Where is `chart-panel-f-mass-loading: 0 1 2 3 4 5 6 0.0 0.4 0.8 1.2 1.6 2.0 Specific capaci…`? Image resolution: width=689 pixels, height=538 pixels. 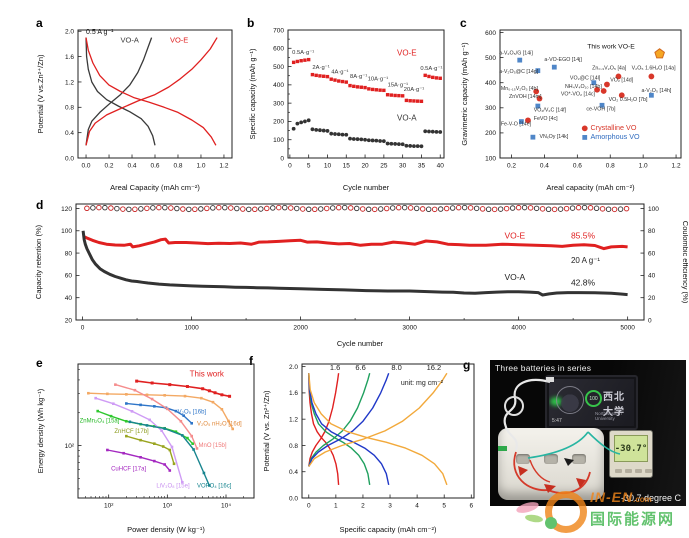 chart-panel-f-mass-loading: 0 1 2 3 4 5 6 0.0 0.4 0.8 1.2 1.6 2.0 Specific capaci… is located at coordinates (371, 444).